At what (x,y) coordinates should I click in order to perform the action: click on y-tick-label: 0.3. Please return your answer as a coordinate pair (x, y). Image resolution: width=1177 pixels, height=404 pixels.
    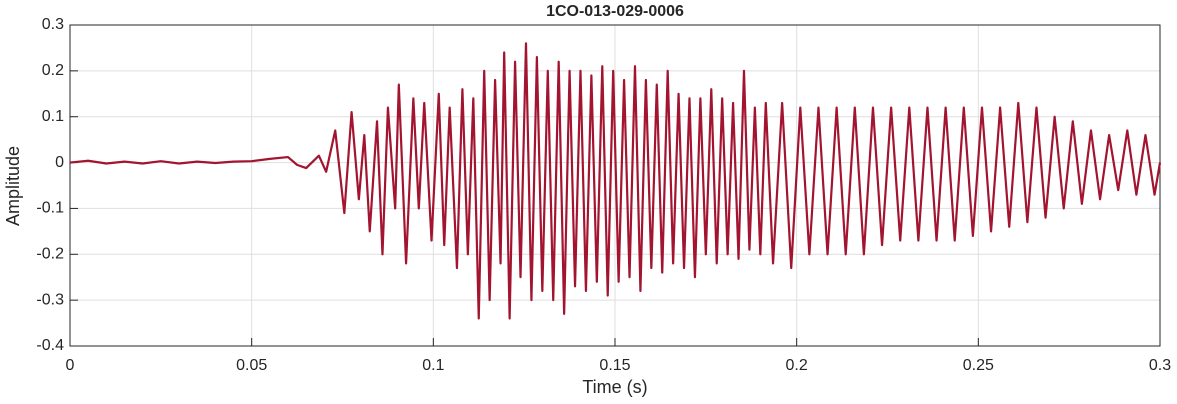
    Looking at the image, I should click on (53, 24).